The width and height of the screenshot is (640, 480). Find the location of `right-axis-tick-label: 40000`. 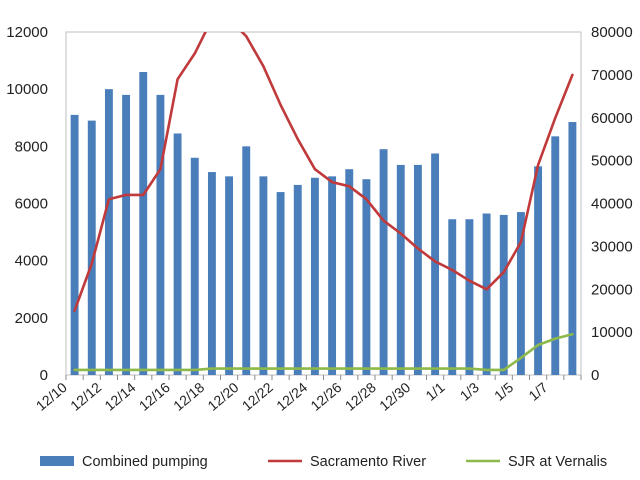

right-axis-tick-label: 40000 is located at coordinates (612, 204).